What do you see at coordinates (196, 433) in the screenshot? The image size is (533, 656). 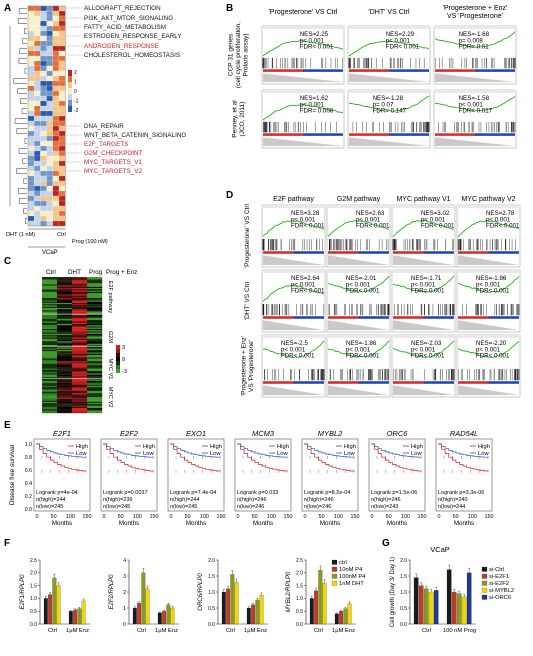 I see `survival-gene-title: EXO1` at bounding box center [196, 433].